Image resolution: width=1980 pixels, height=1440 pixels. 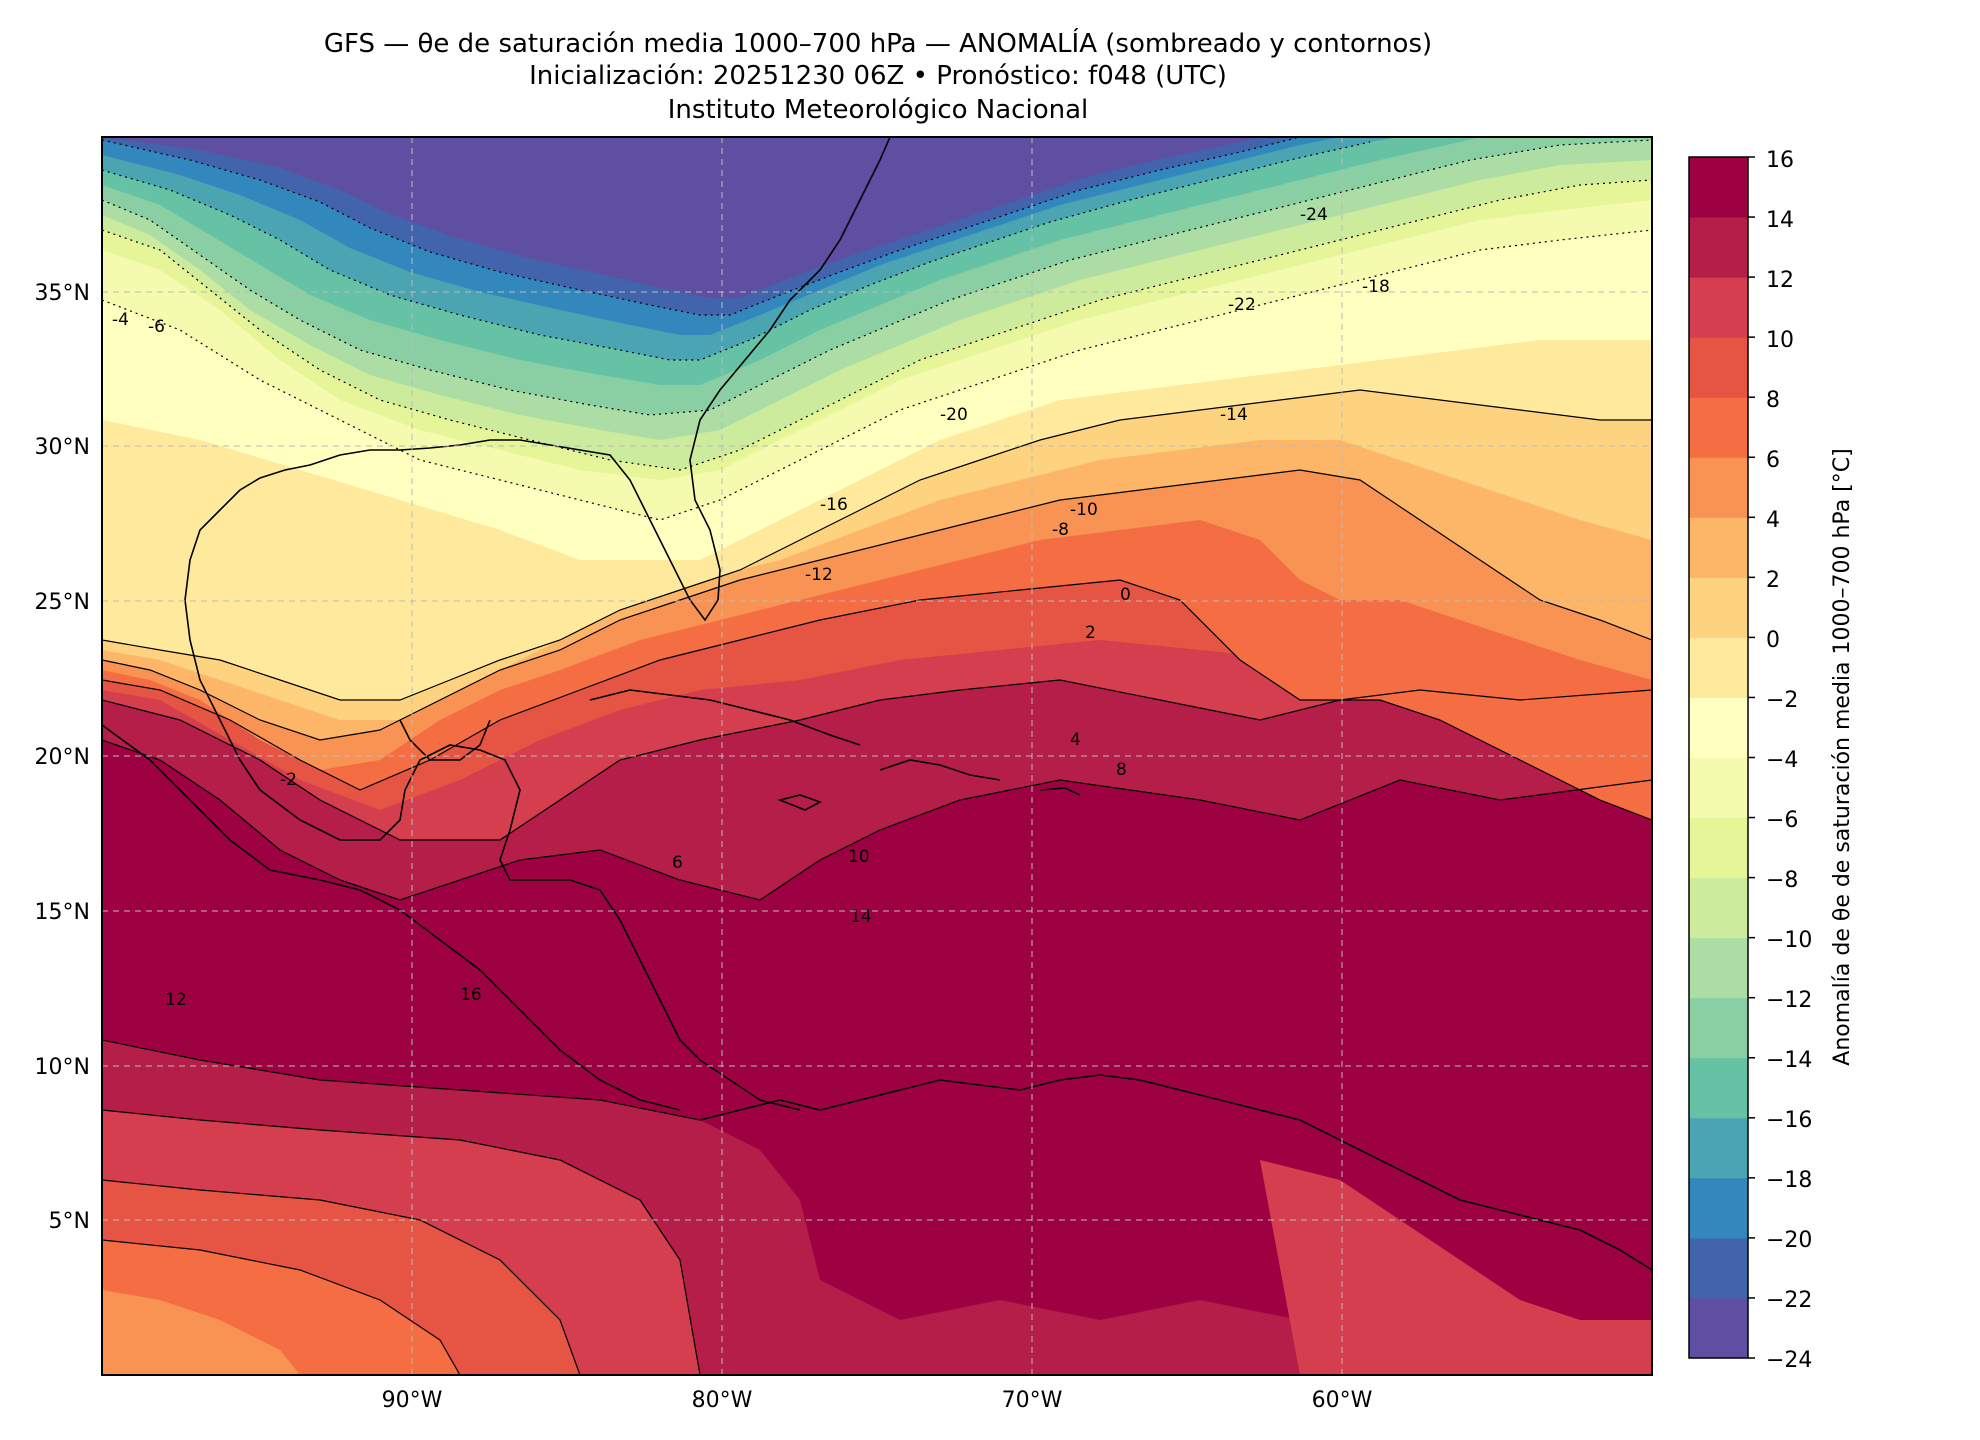 What do you see at coordinates (1121, 770) in the screenshot?
I see `contour-label: 8` at bounding box center [1121, 770].